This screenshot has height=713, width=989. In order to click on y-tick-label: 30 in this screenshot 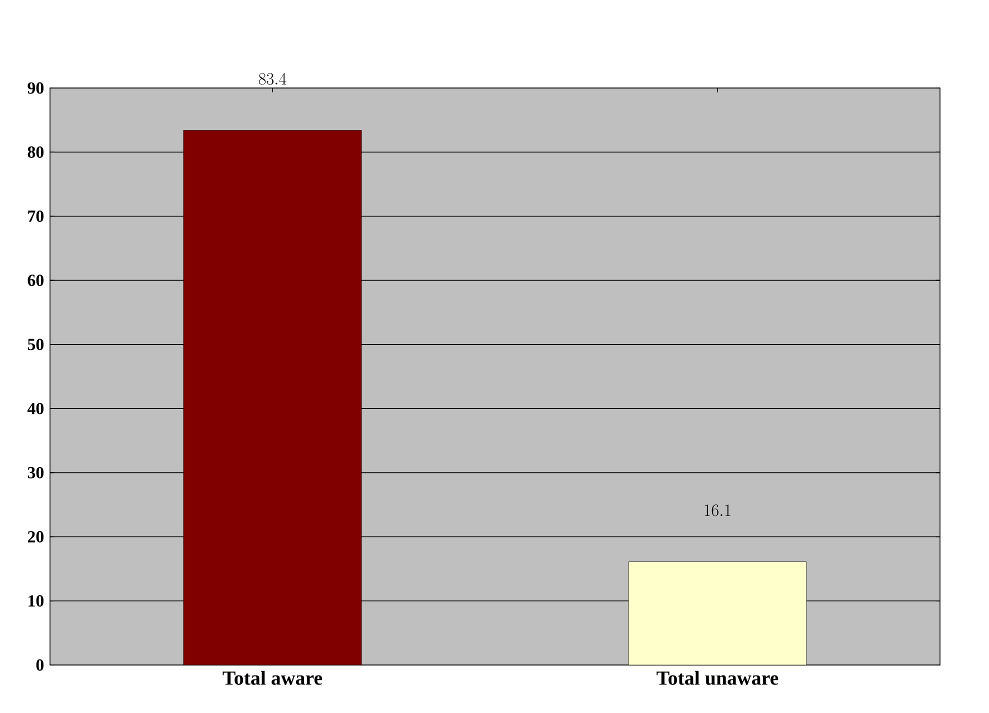, I will do `click(36, 472)`.